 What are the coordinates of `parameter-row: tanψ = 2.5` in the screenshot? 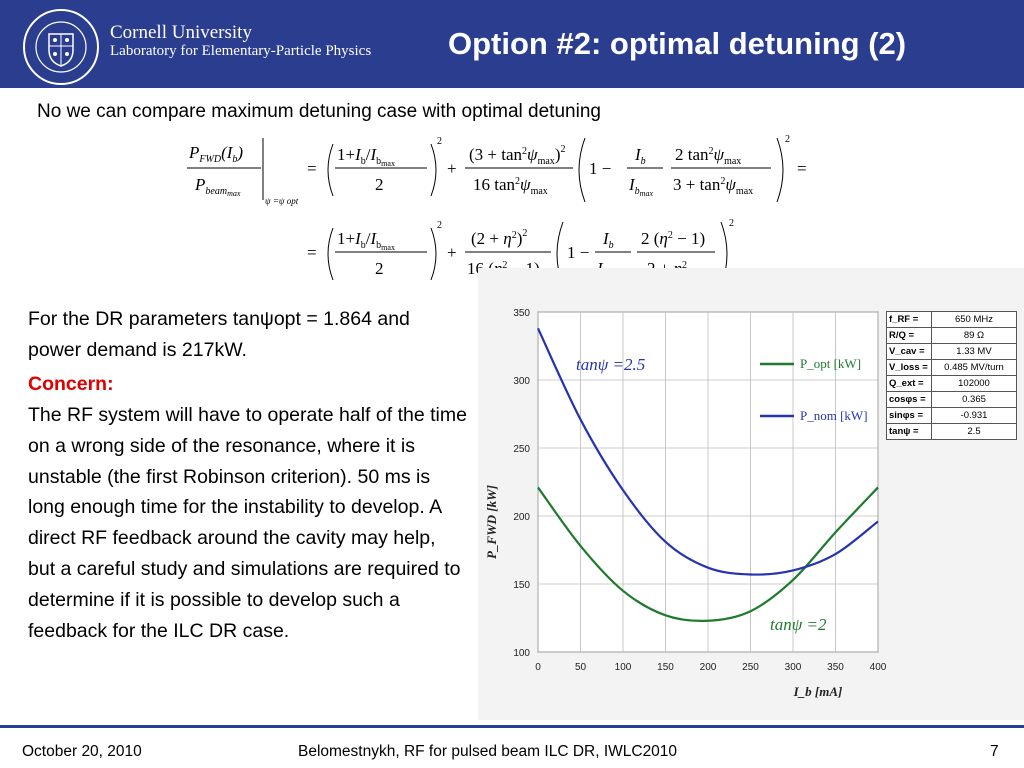 It's located at (951, 431).